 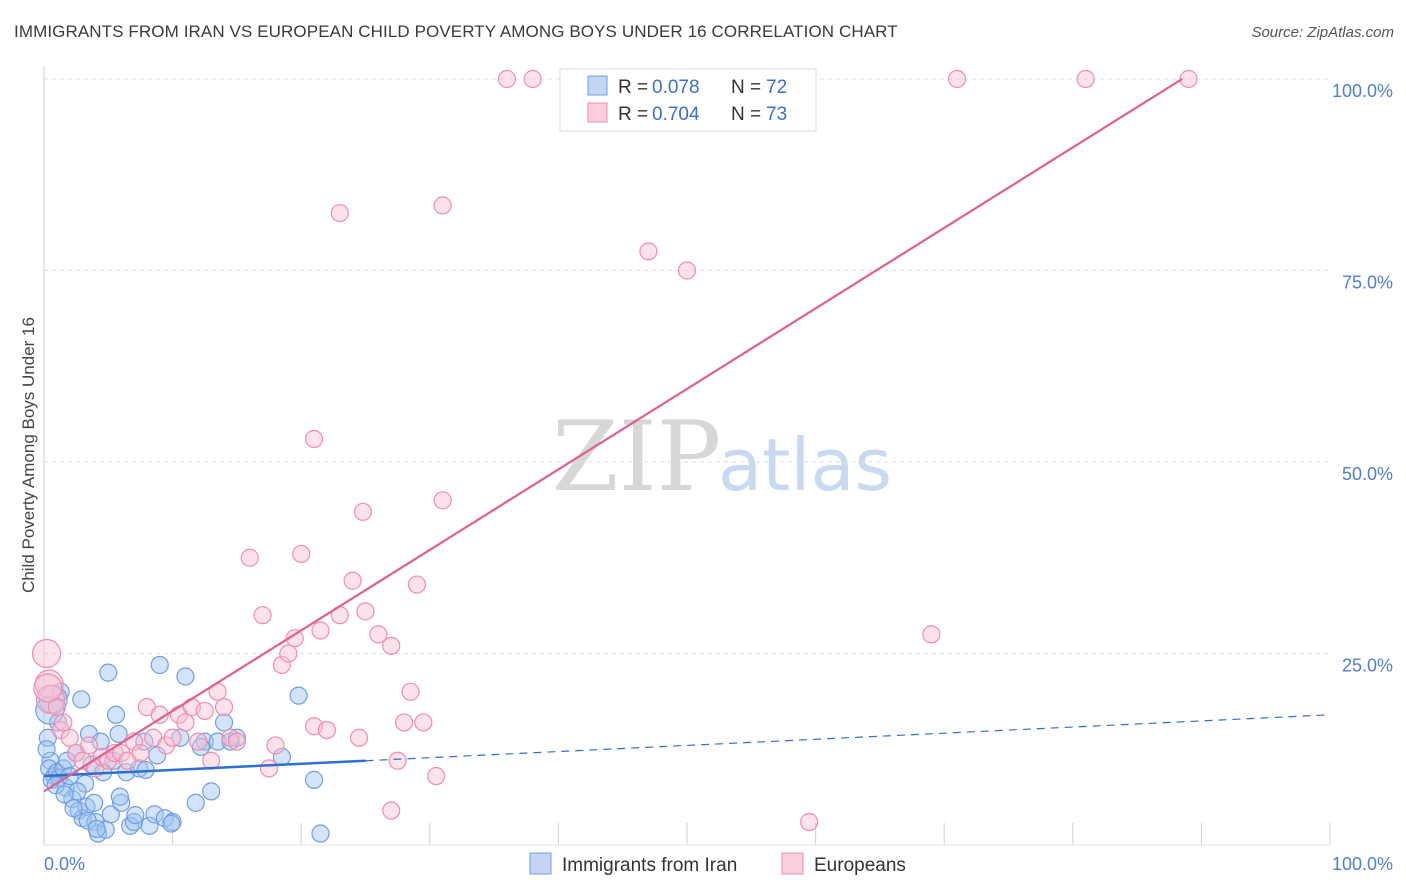 I want to click on legend-iran-n-value: 72, so click(x=776, y=87).